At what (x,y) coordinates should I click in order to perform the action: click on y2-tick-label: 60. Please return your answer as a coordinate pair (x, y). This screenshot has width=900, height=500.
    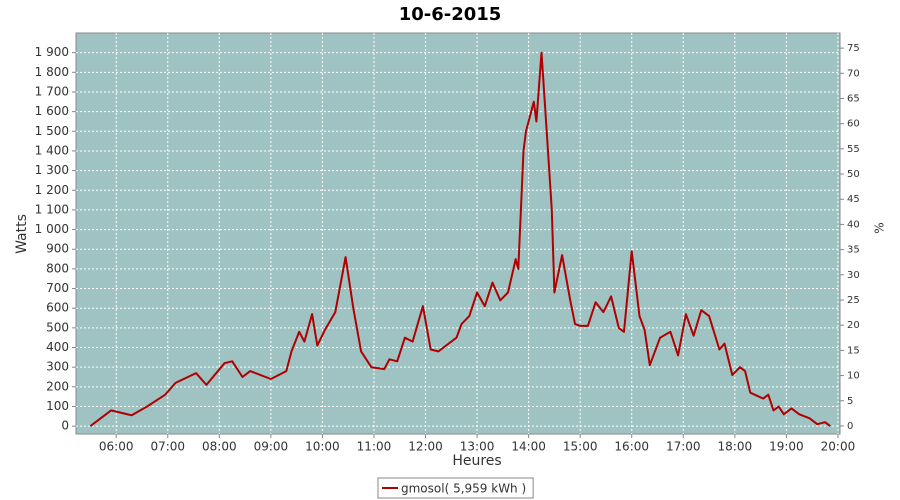
    Looking at the image, I should click on (853, 124).